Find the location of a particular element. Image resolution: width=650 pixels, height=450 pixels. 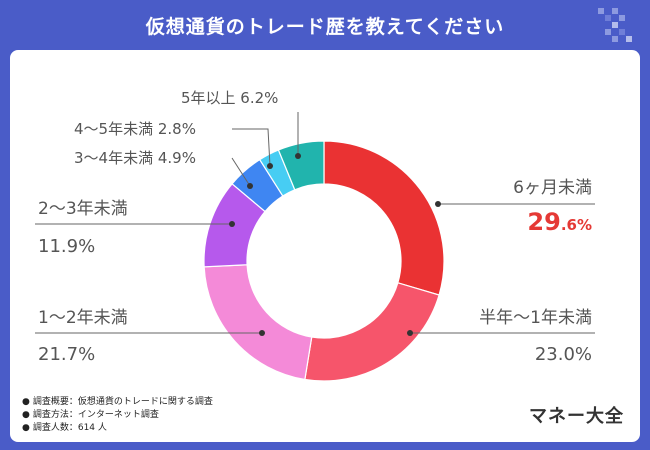

brand-logo: マネー大全 is located at coordinates (576, 416).